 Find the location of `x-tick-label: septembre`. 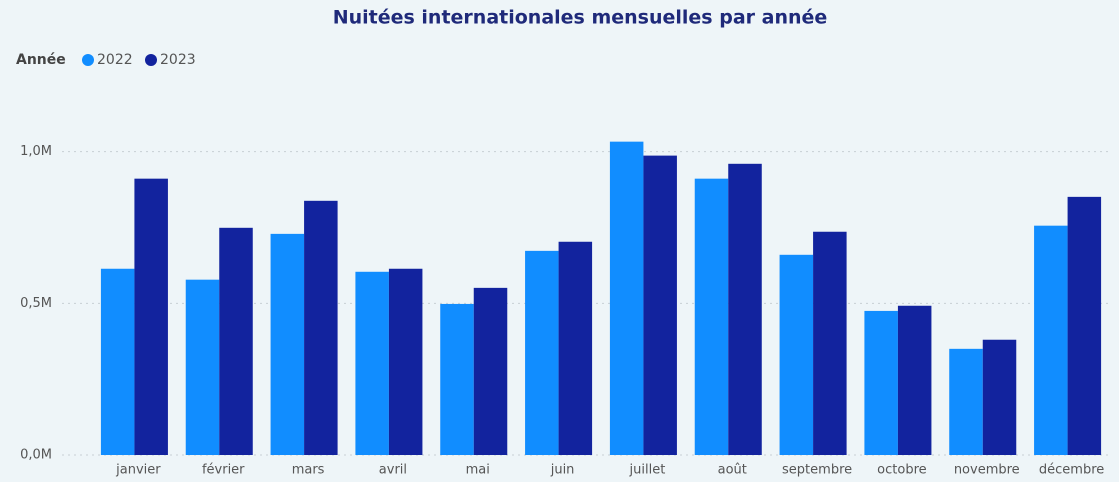

x-tick-label: septembre is located at coordinates (817, 470).